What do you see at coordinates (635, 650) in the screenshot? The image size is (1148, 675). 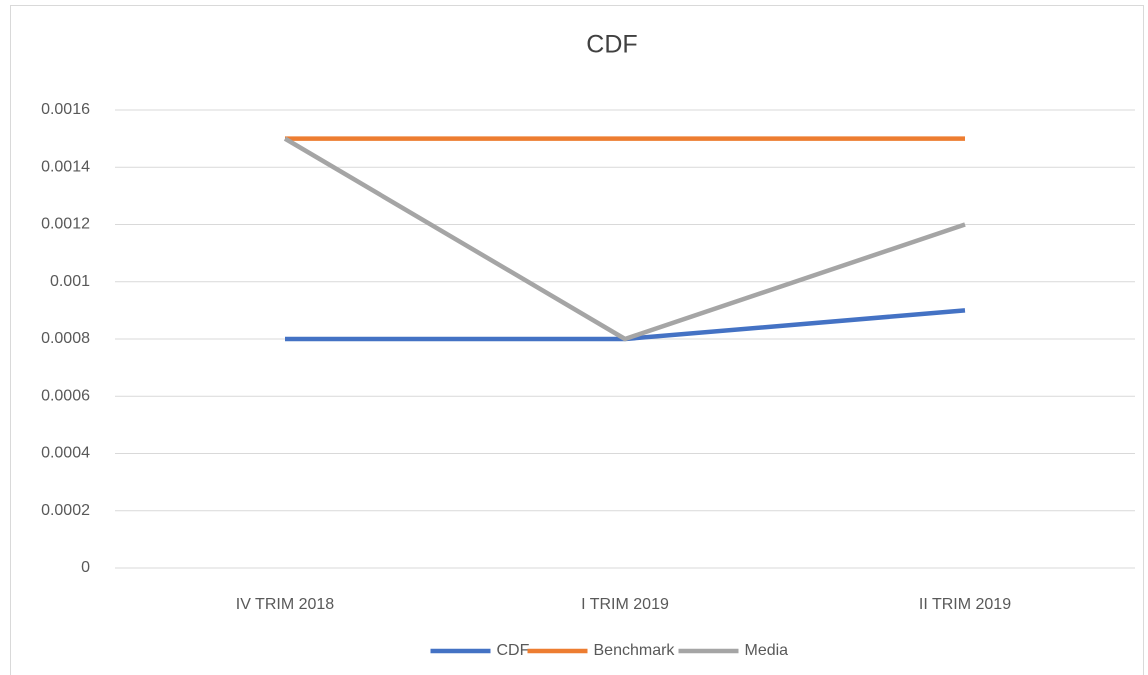 I see `legend-label: Benchmark` at bounding box center [635, 650].